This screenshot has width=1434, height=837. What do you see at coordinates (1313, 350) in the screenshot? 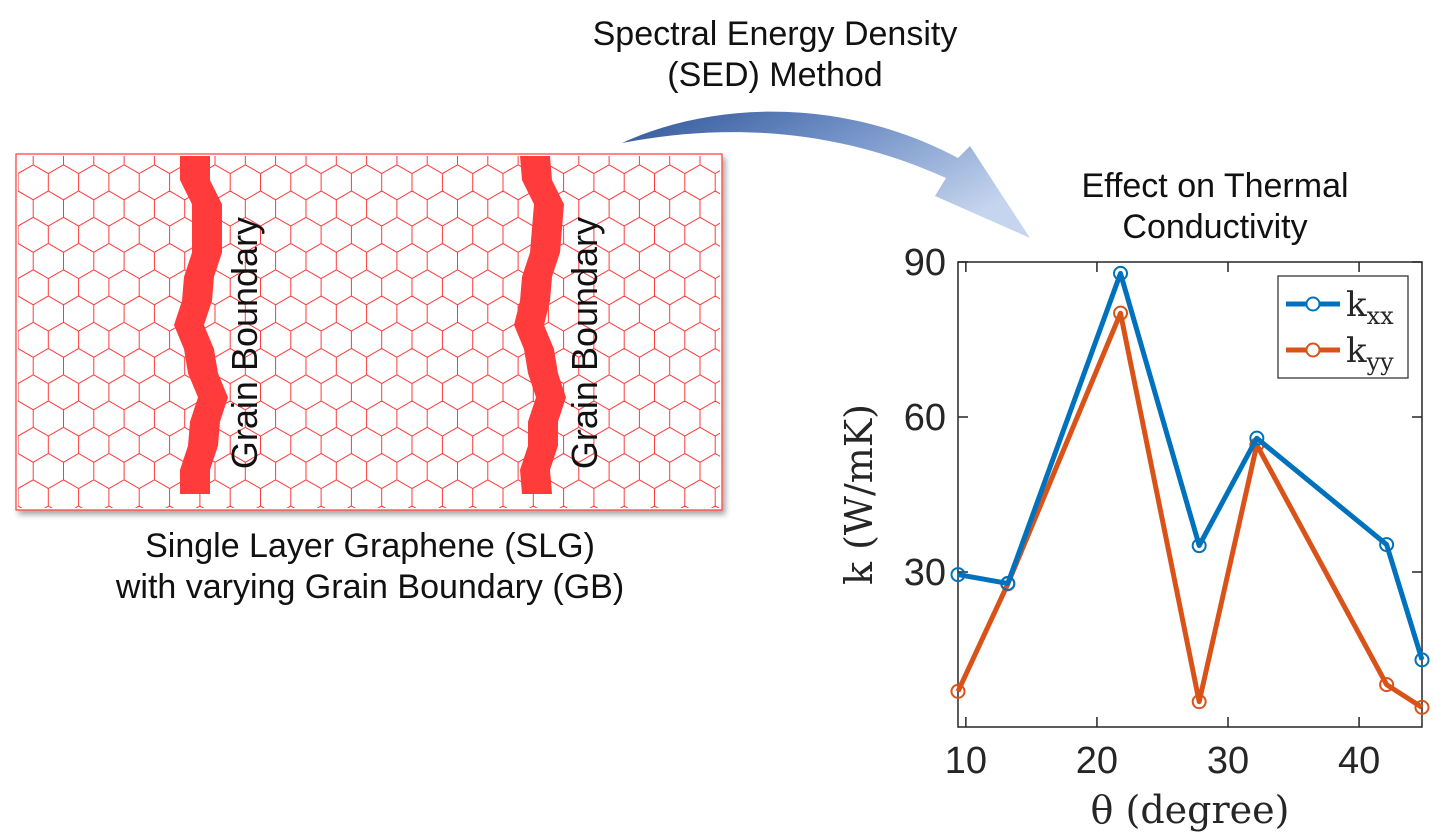
I see `legend-marker-k_yy` at bounding box center [1313, 350].